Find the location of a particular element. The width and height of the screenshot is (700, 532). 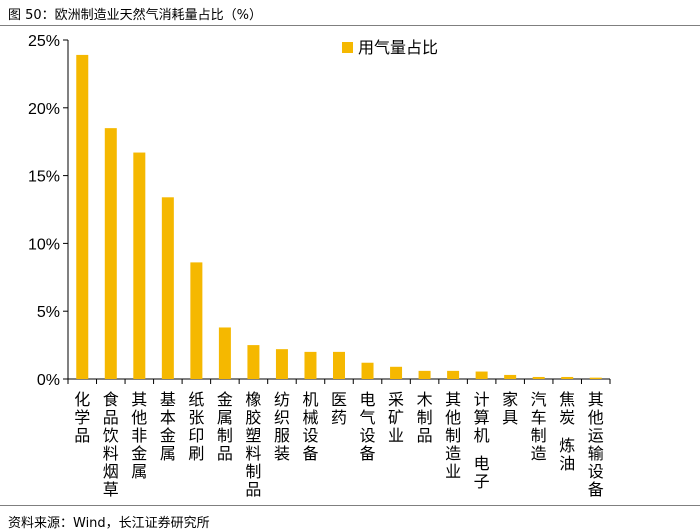

legend-label: 用气量占比 is located at coordinates (398, 47).